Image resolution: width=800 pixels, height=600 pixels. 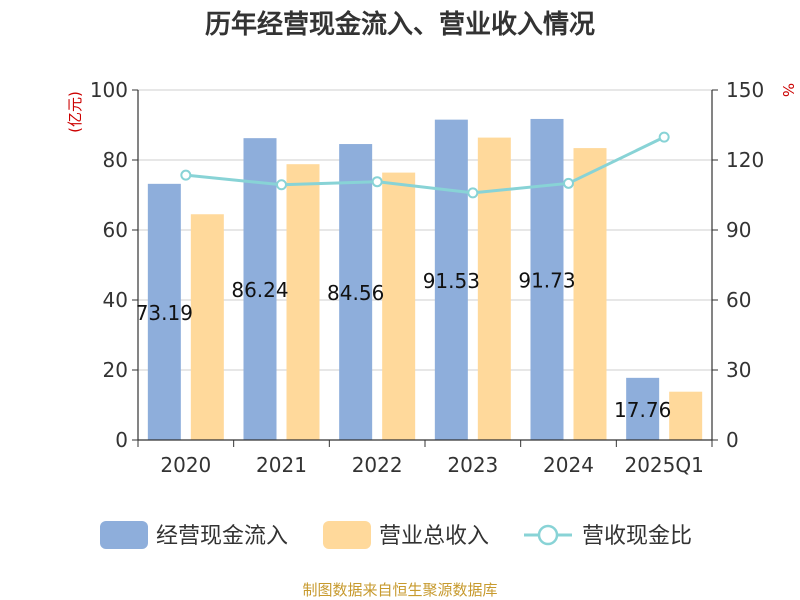 I want to click on legend-swatch-marker, so click(x=548, y=535).